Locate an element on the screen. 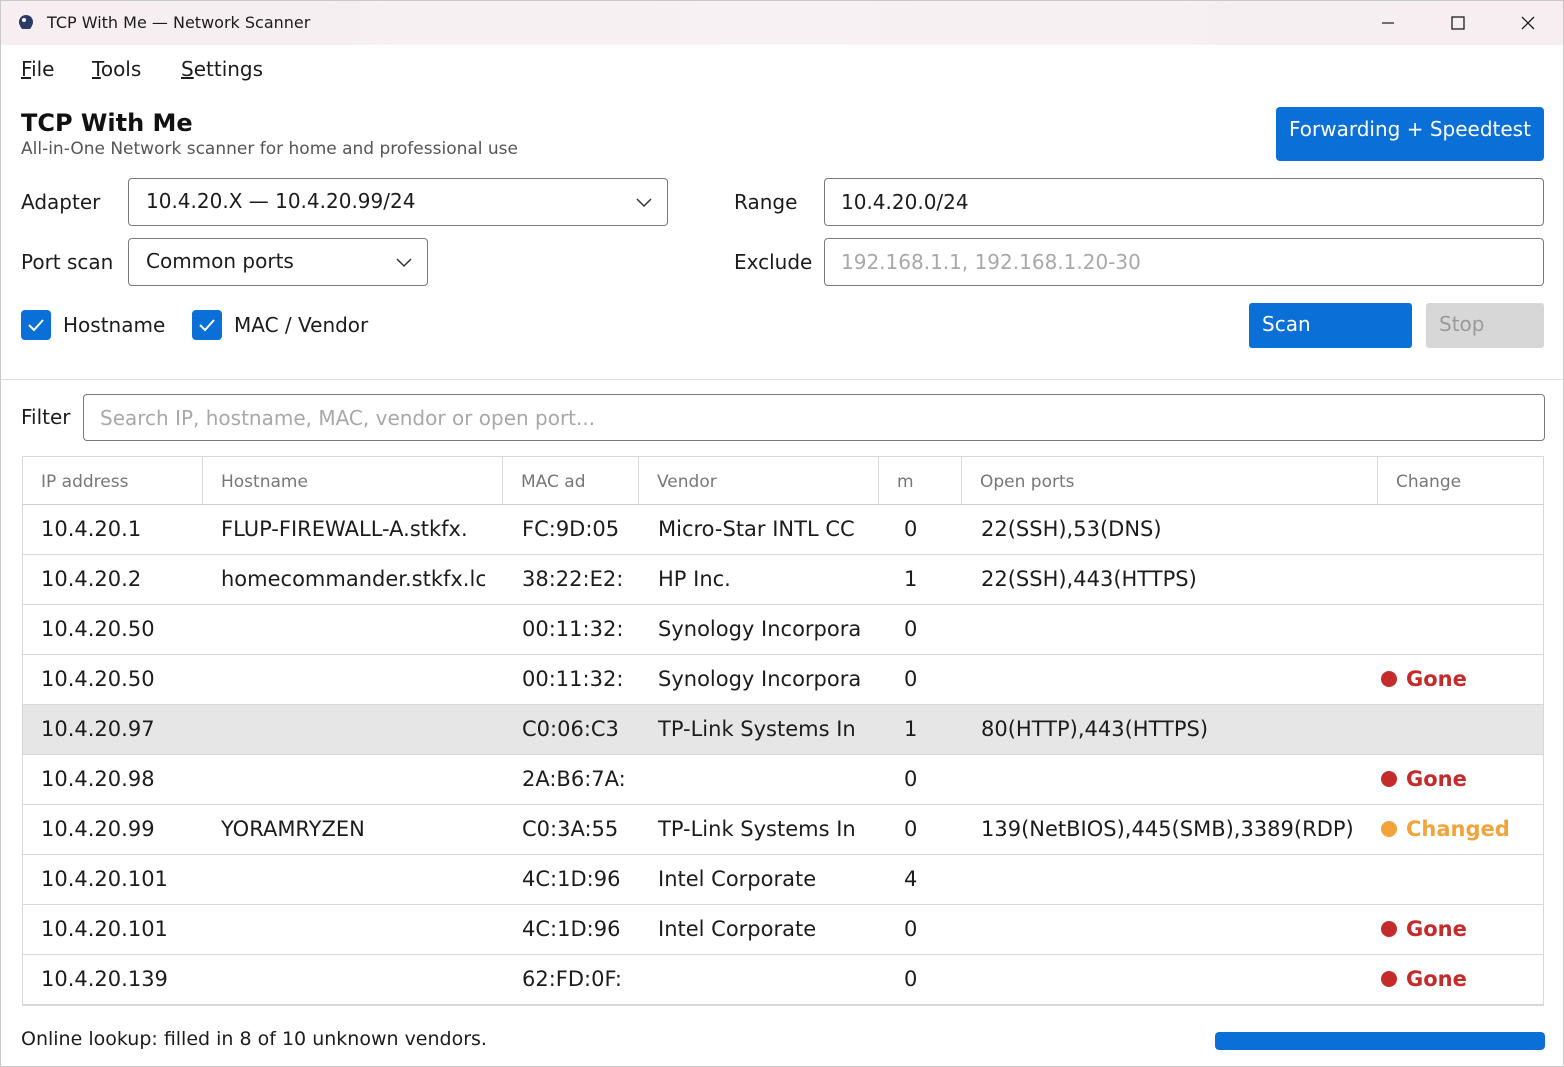  close-button is located at coordinates (1528, 23).